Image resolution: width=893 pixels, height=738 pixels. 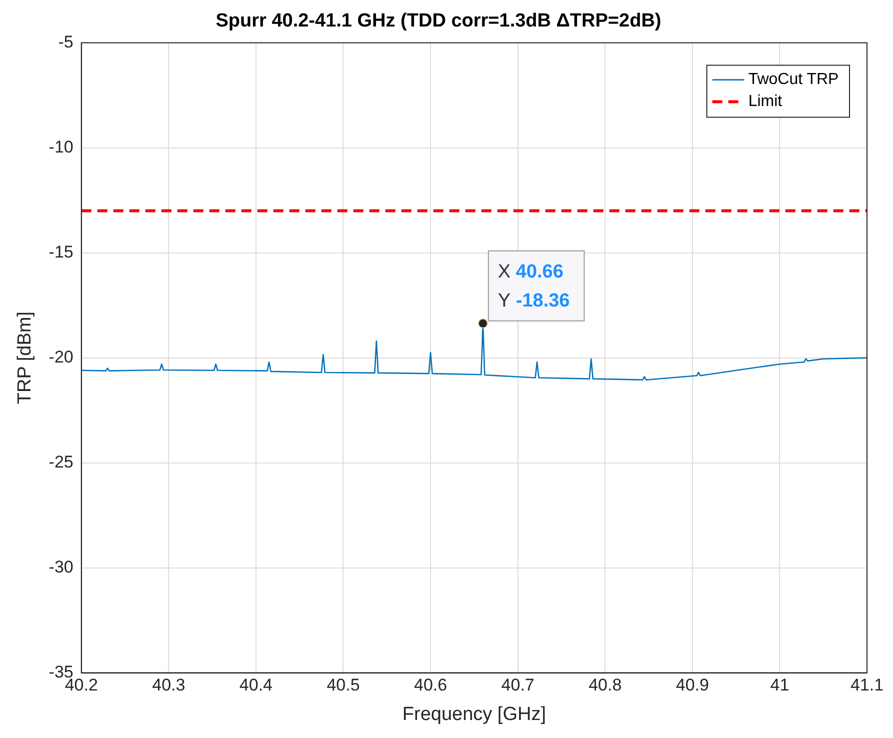 I want to click on y-tick-label: -10, so click(x=61, y=146).